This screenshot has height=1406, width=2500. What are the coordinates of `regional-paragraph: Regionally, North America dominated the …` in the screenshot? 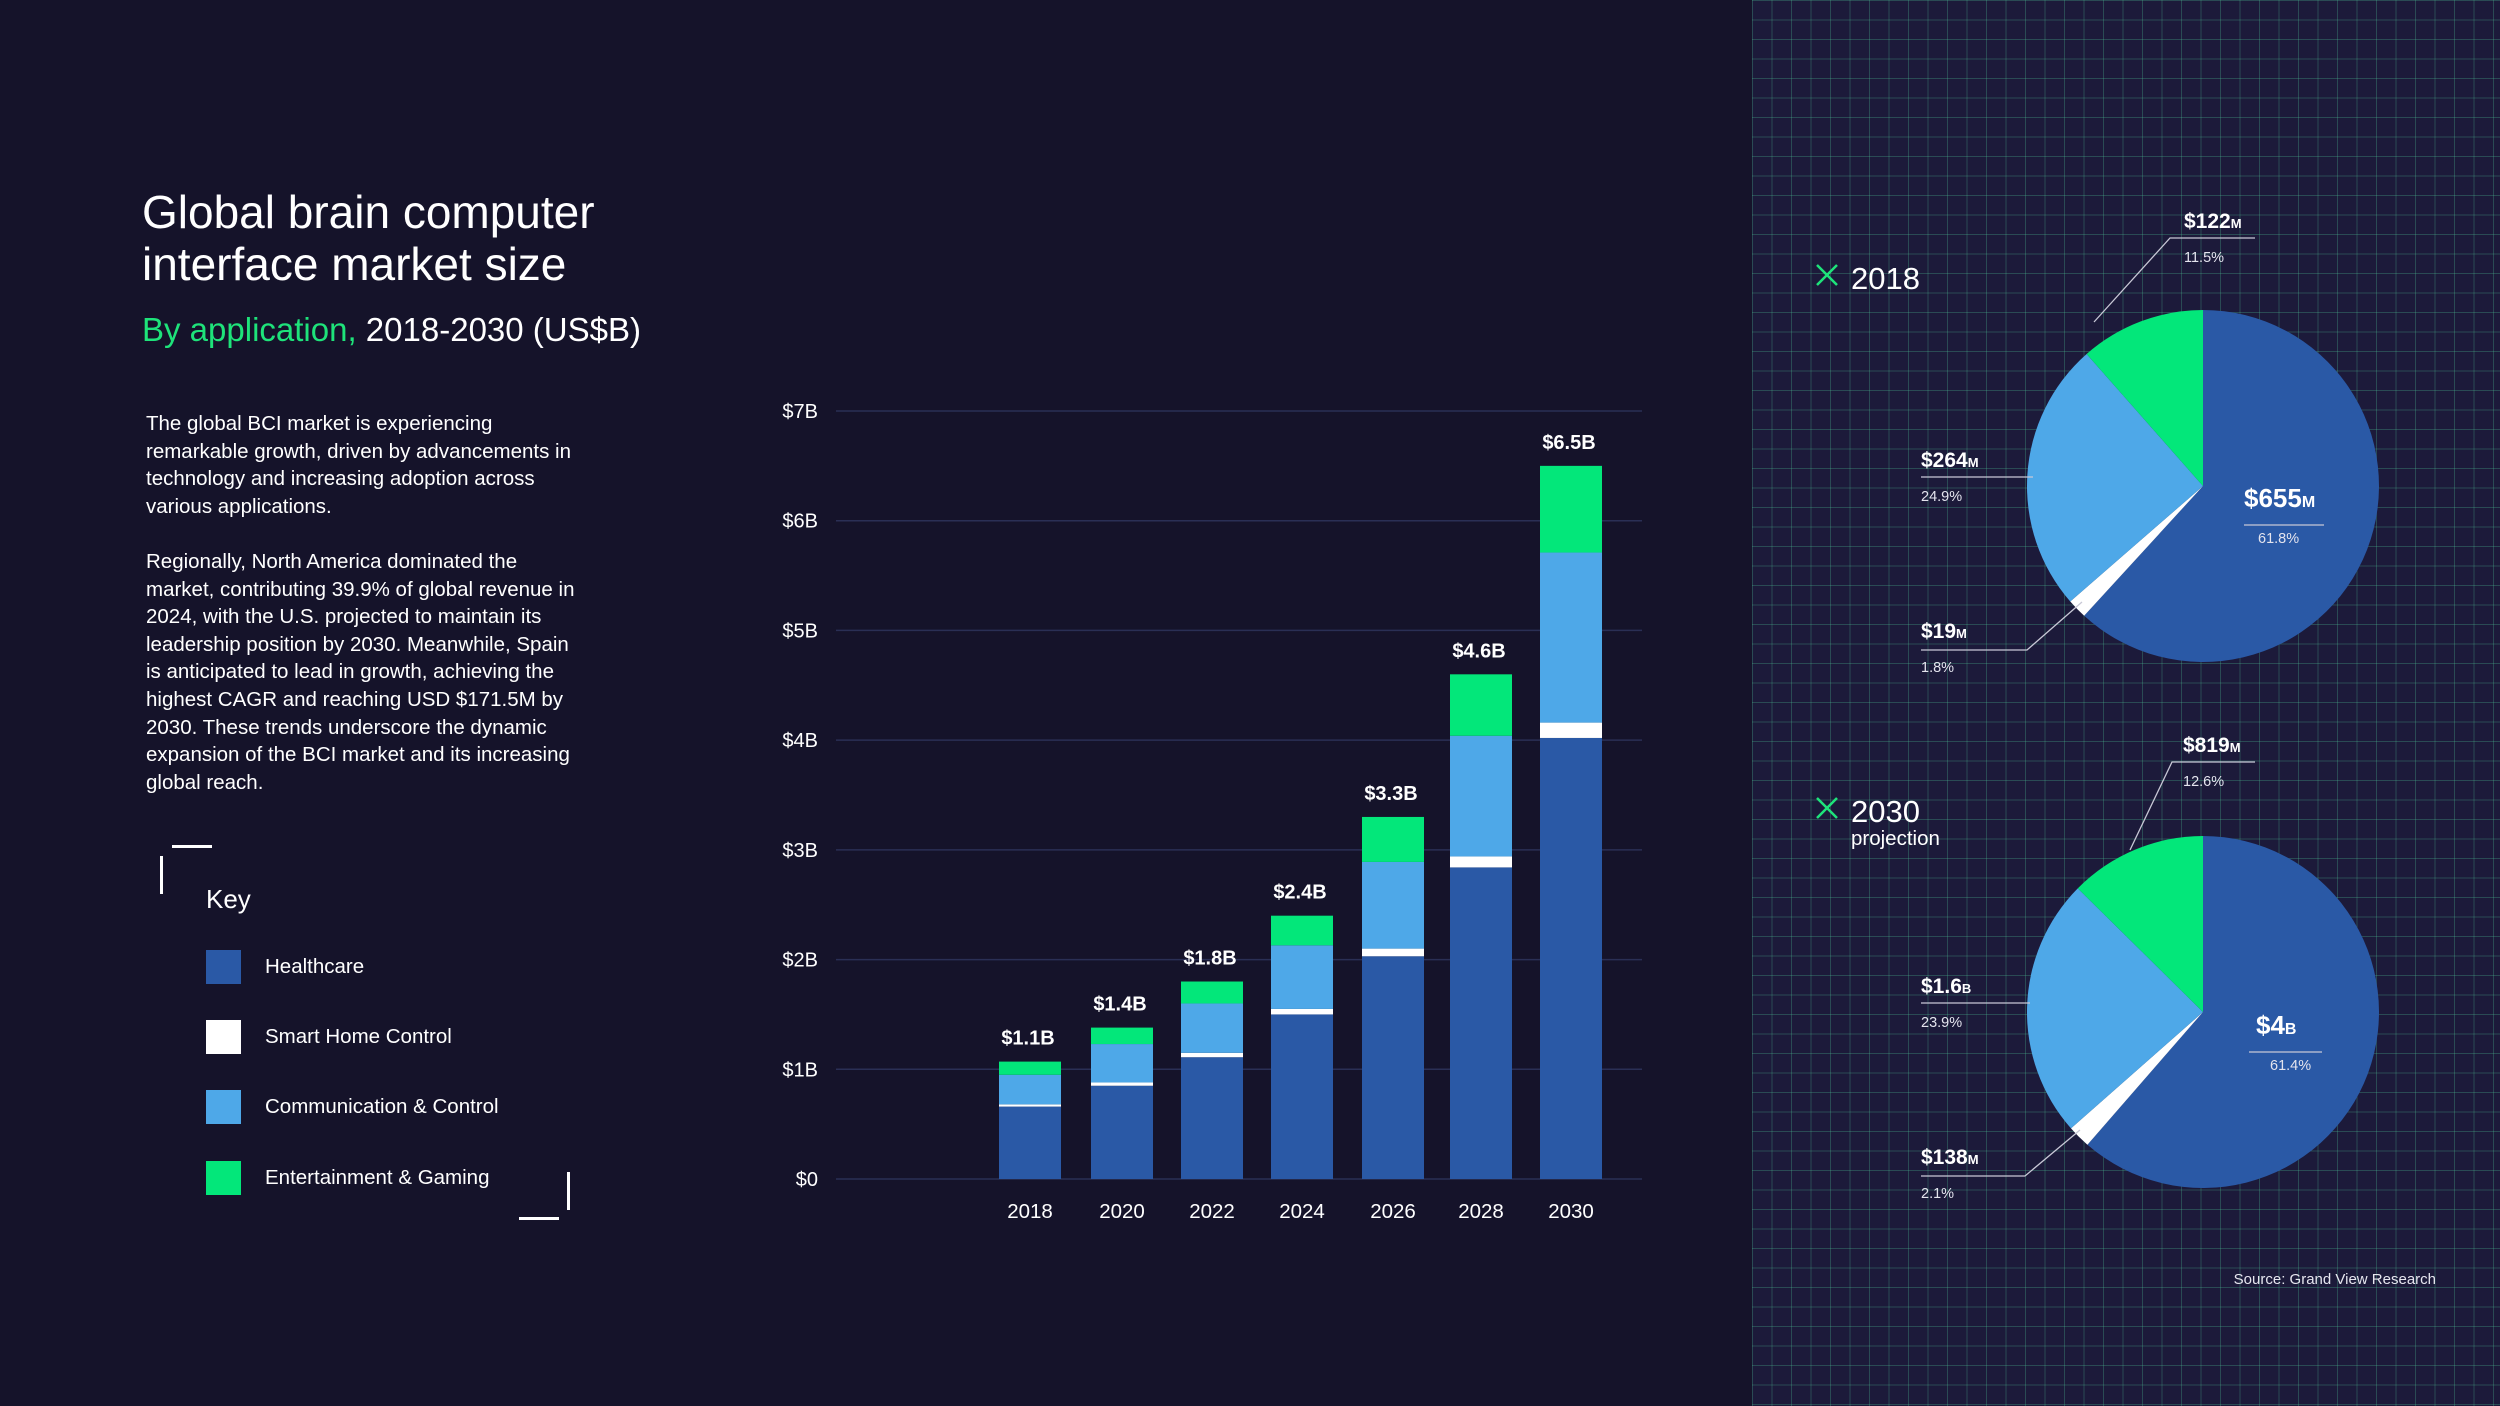 It's located at (360, 672).